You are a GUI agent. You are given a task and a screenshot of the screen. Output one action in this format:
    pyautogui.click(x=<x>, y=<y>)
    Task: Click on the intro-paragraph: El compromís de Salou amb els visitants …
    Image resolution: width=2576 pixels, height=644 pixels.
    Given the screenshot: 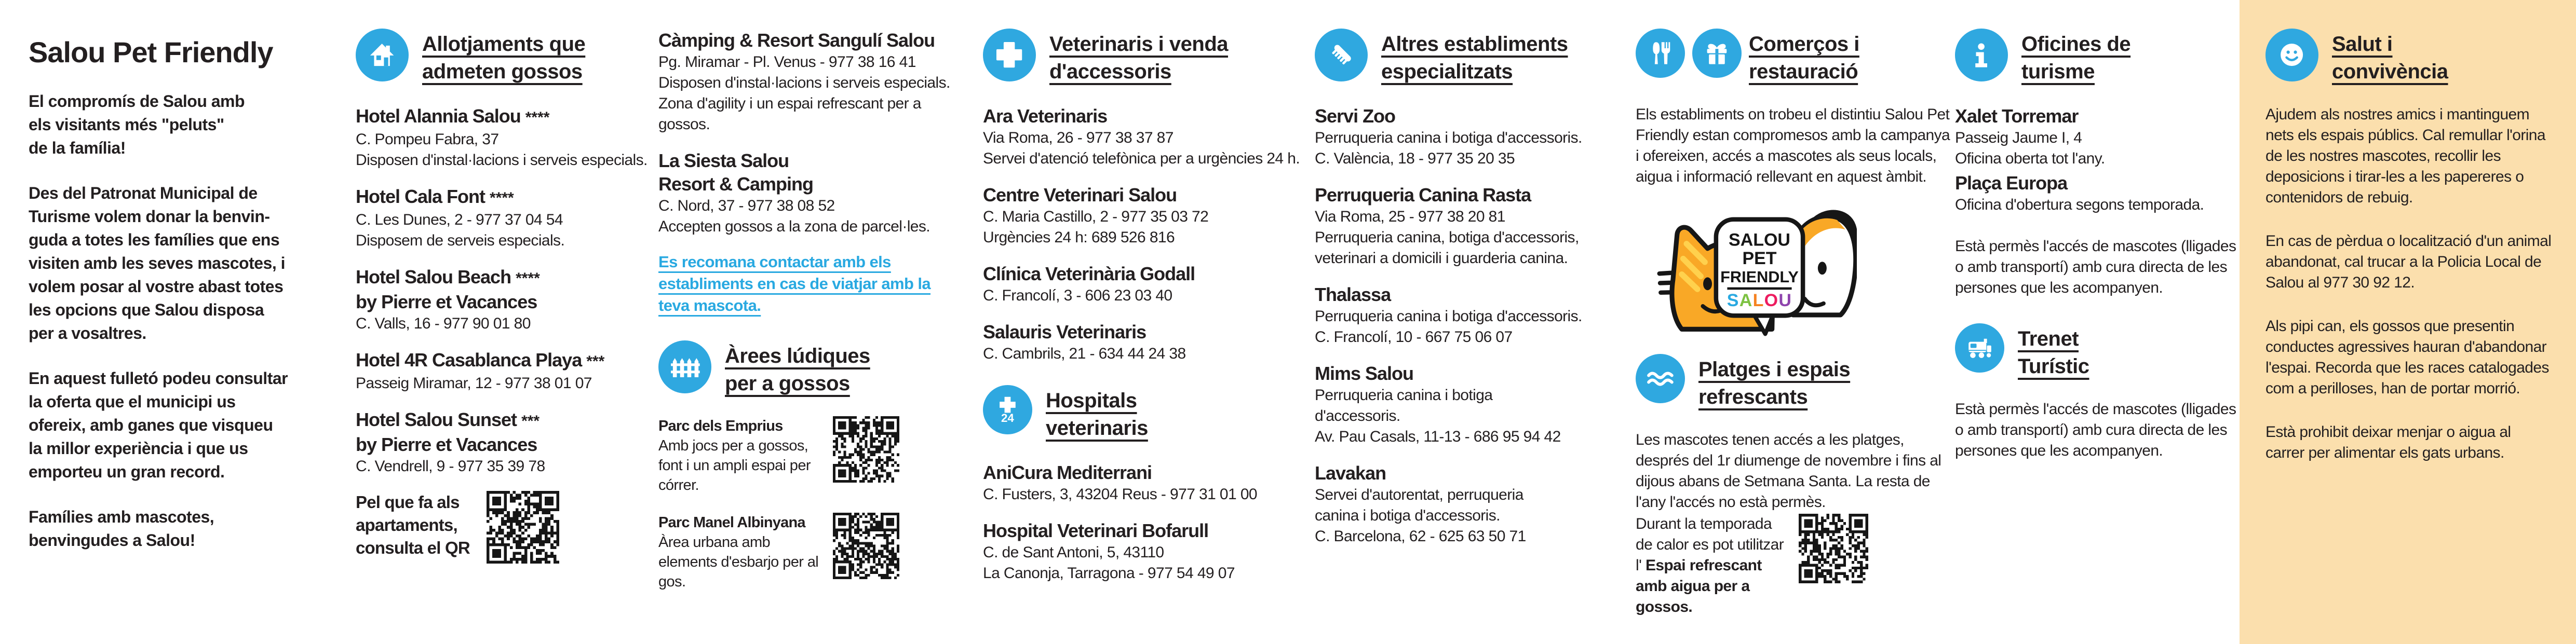 What is the action you would take?
    pyautogui.click(x=137, y=124)
    